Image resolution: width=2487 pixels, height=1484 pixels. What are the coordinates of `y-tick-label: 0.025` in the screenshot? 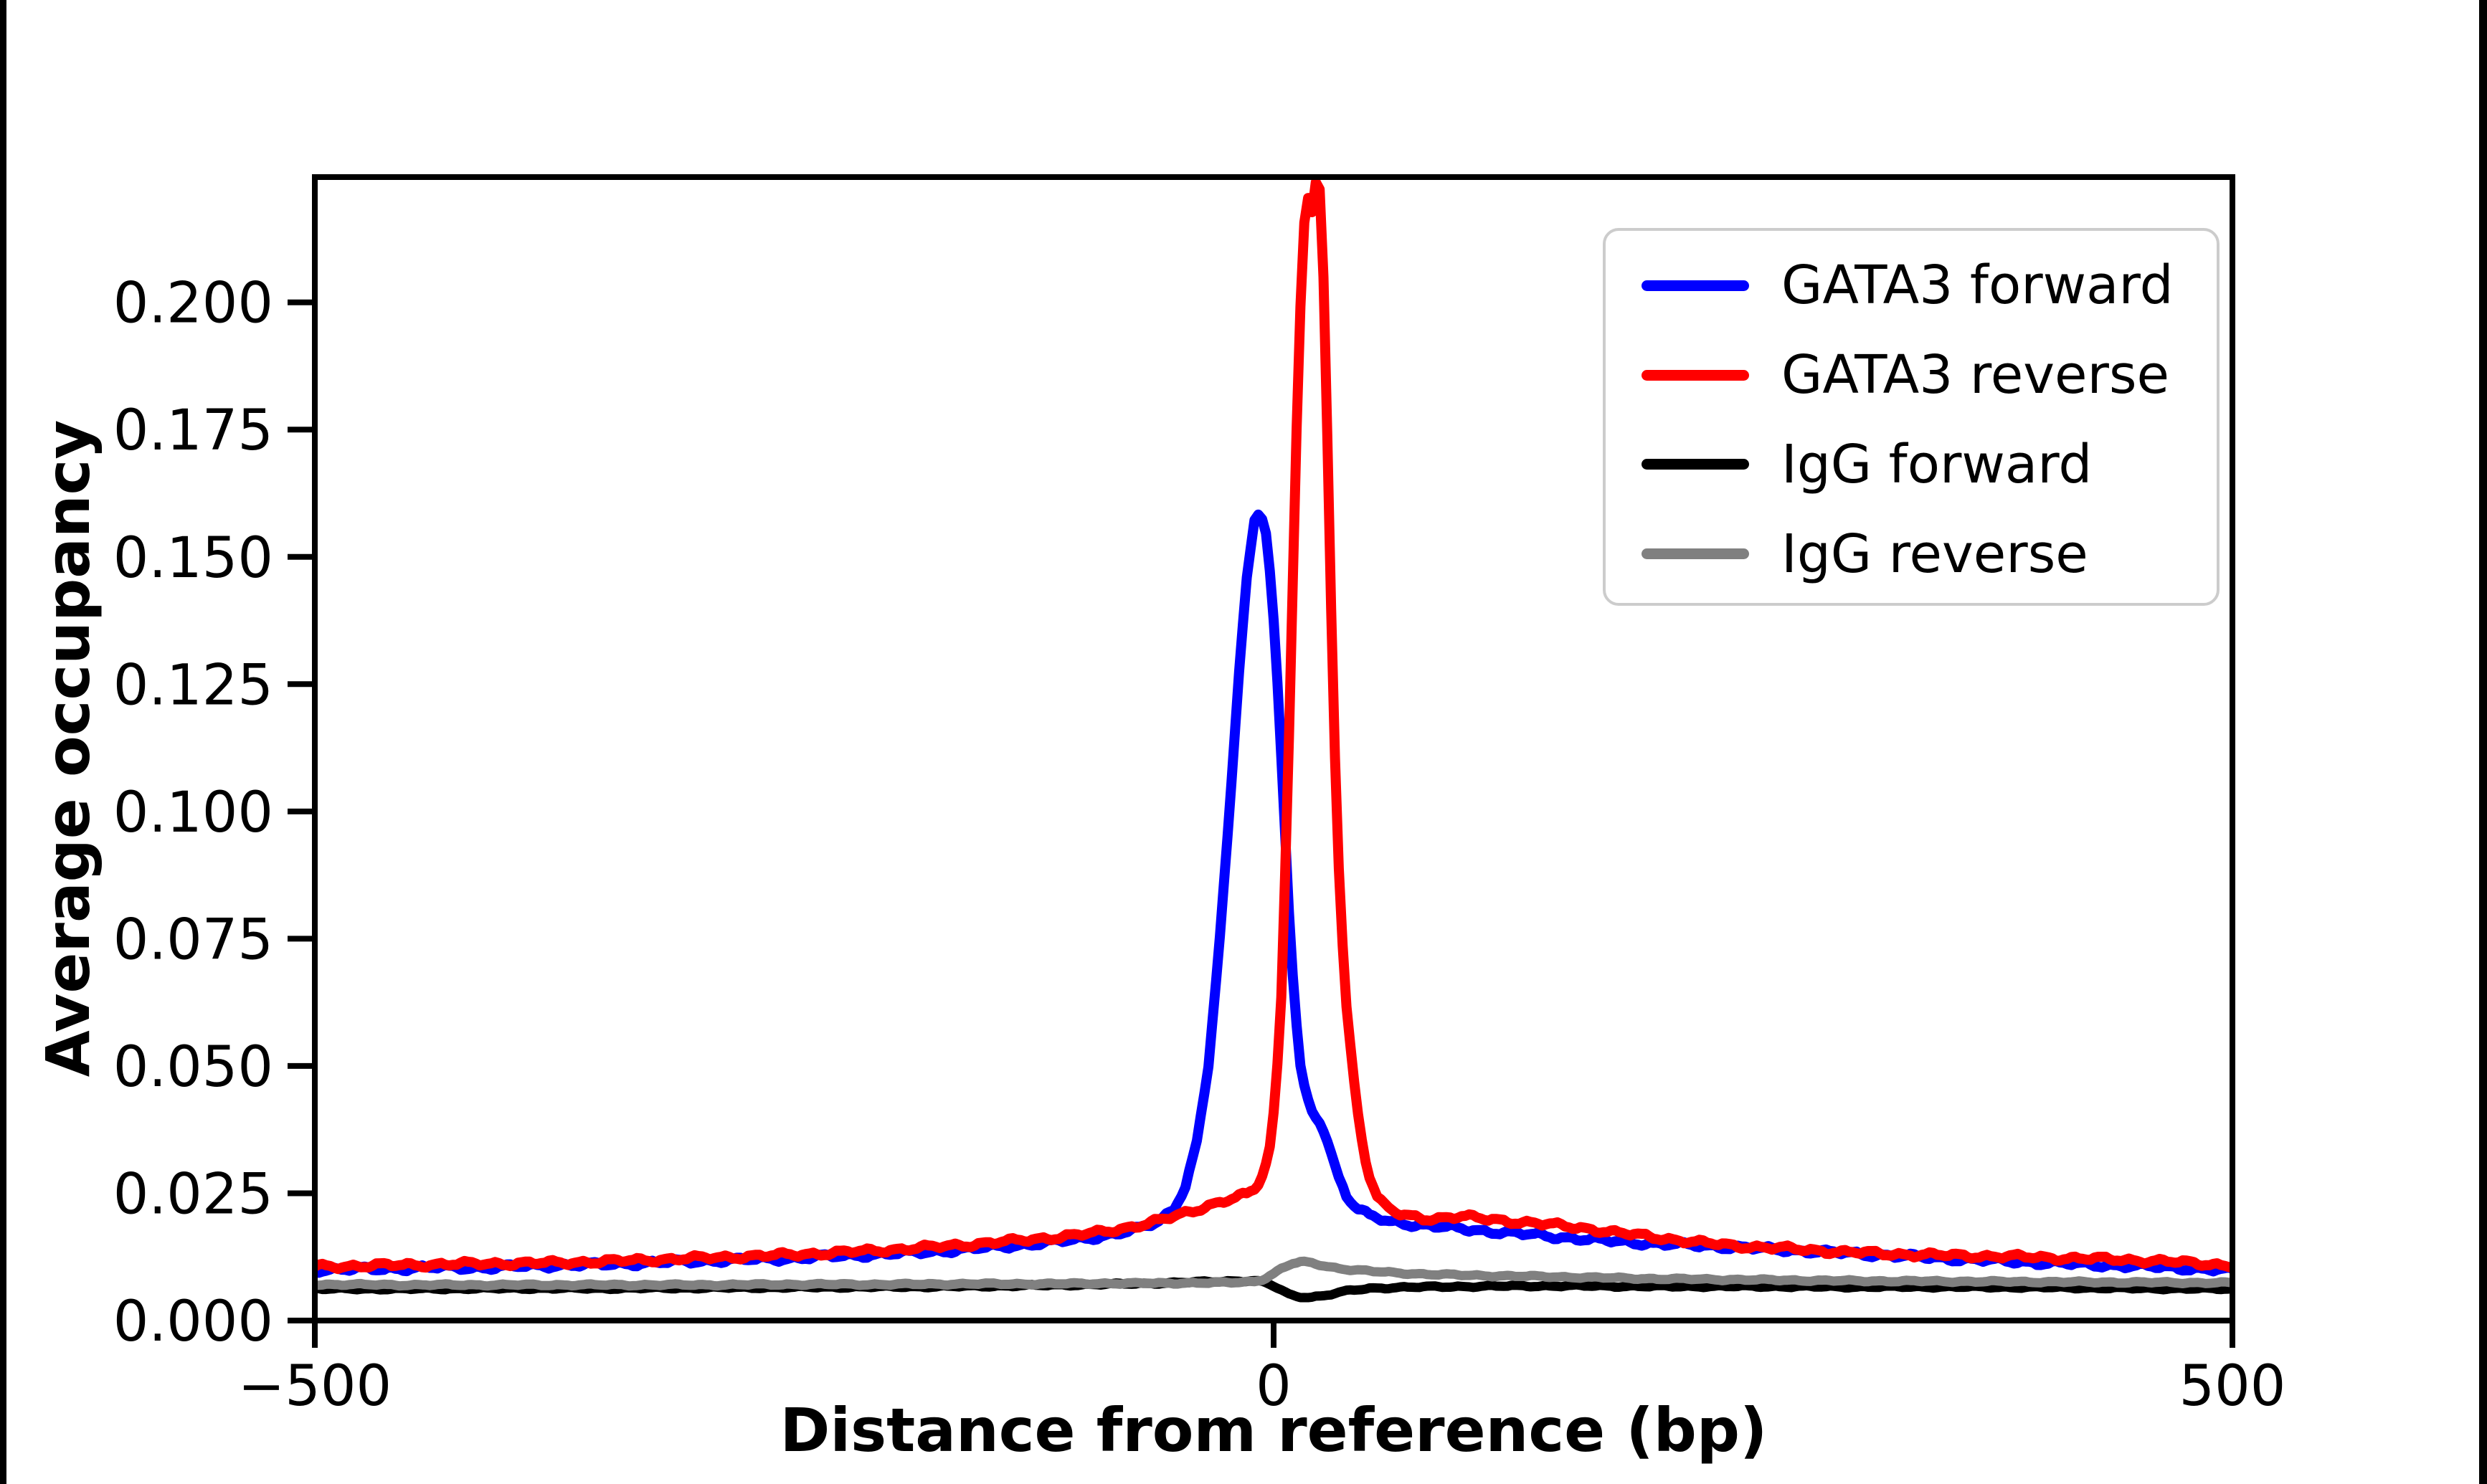 It's located at (193, 1194).